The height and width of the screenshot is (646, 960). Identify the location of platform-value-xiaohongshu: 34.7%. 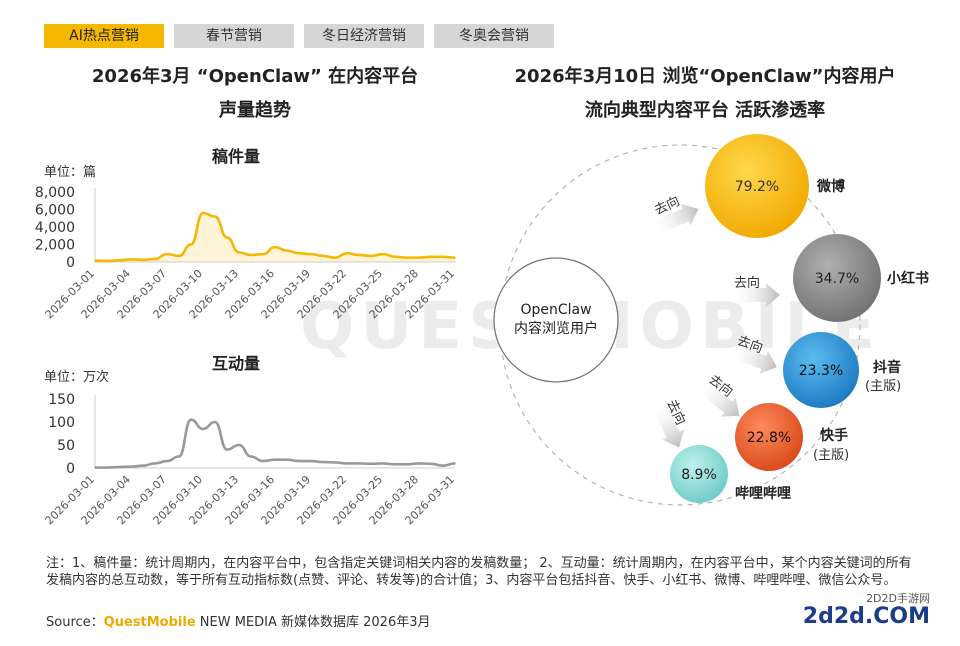
(837, 279).